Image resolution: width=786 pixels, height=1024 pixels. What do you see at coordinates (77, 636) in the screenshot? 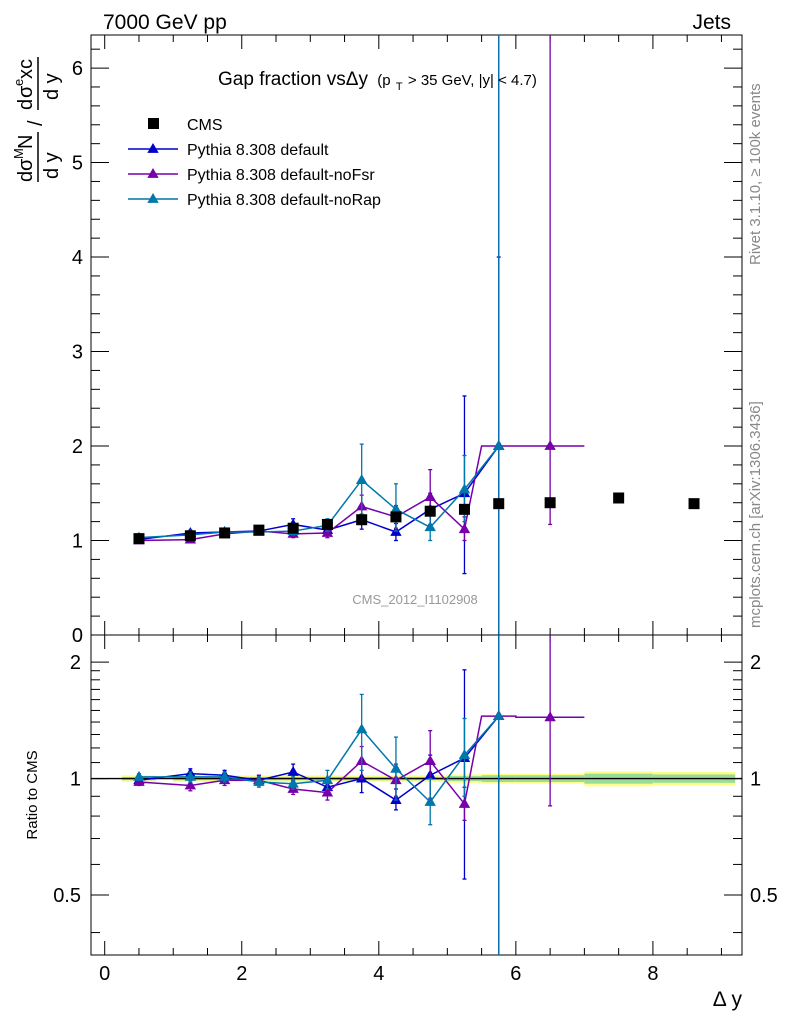
I see `y-tick-label: 0` at bounding box center [77, 636].